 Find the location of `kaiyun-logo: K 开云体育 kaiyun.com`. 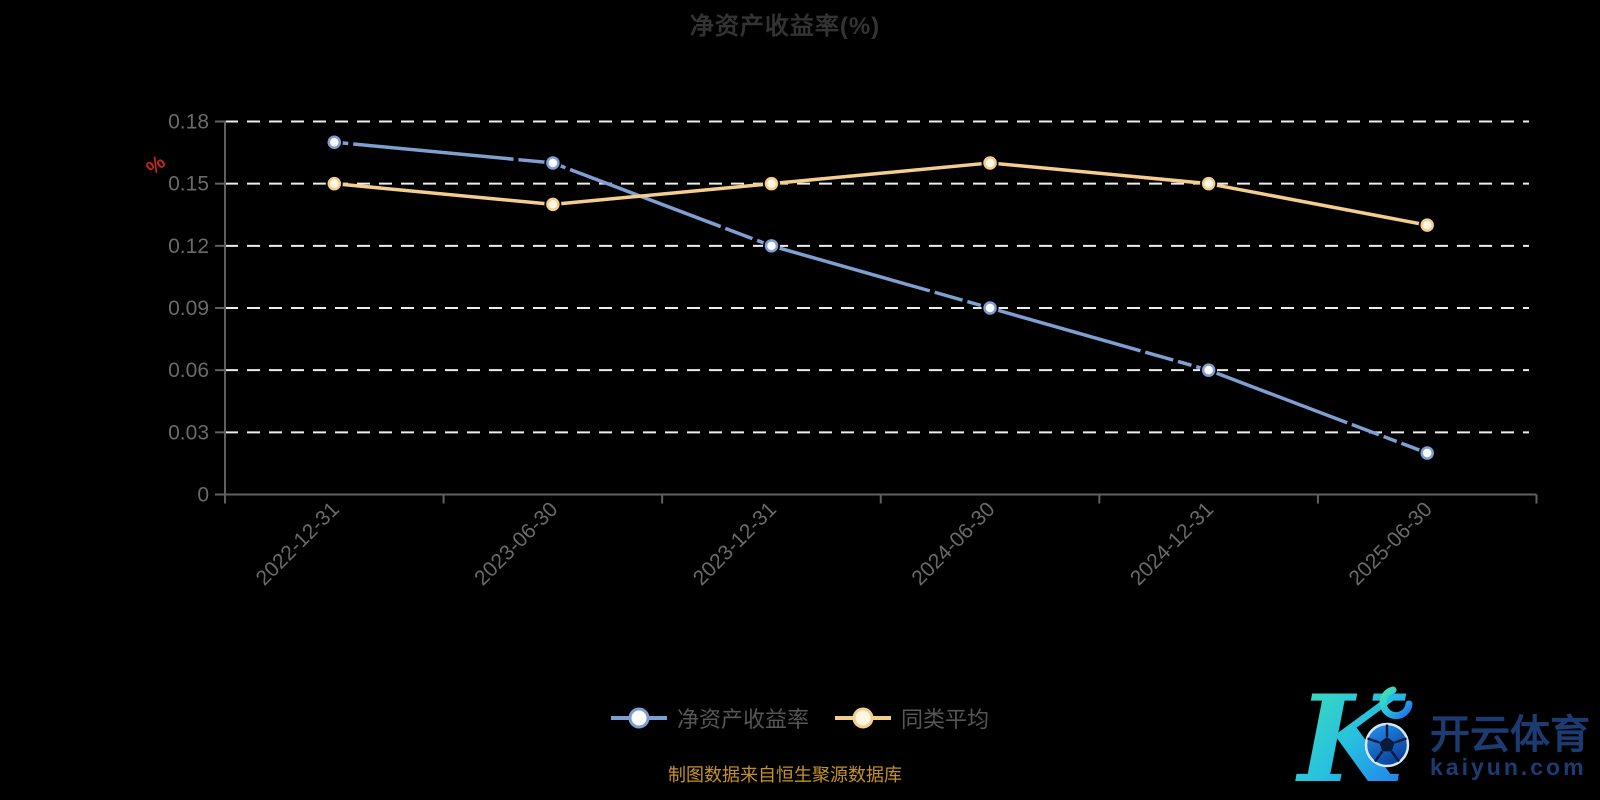

kaiyun-logo: K 开云体育 kaiyun.com is located at coordinates (1445, 734).